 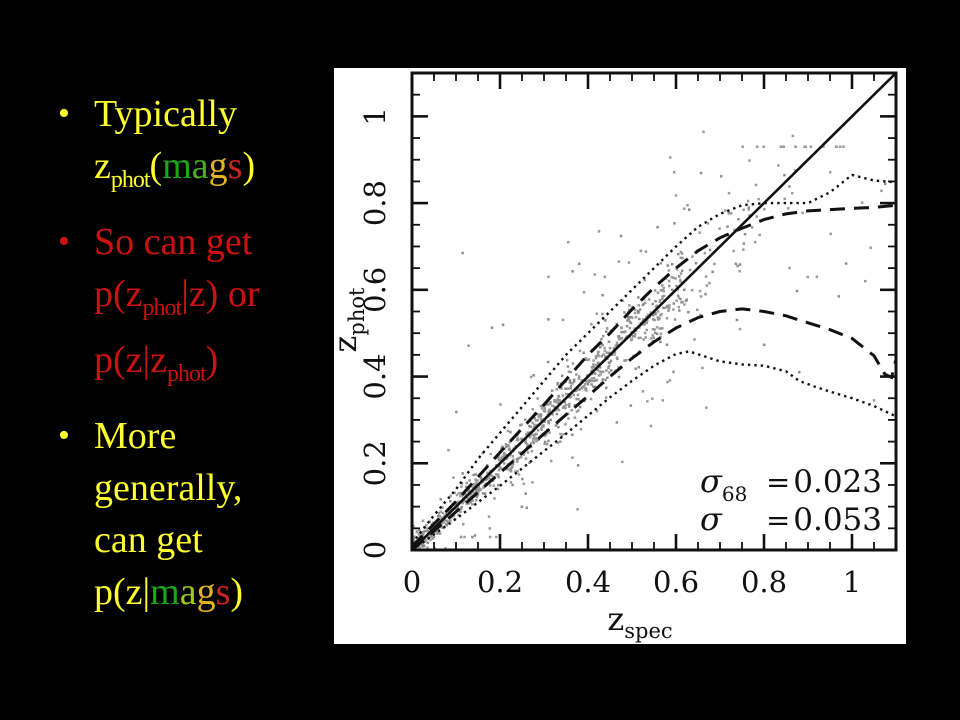 I want to click on text-segment: a, so click(x=200, y=166).